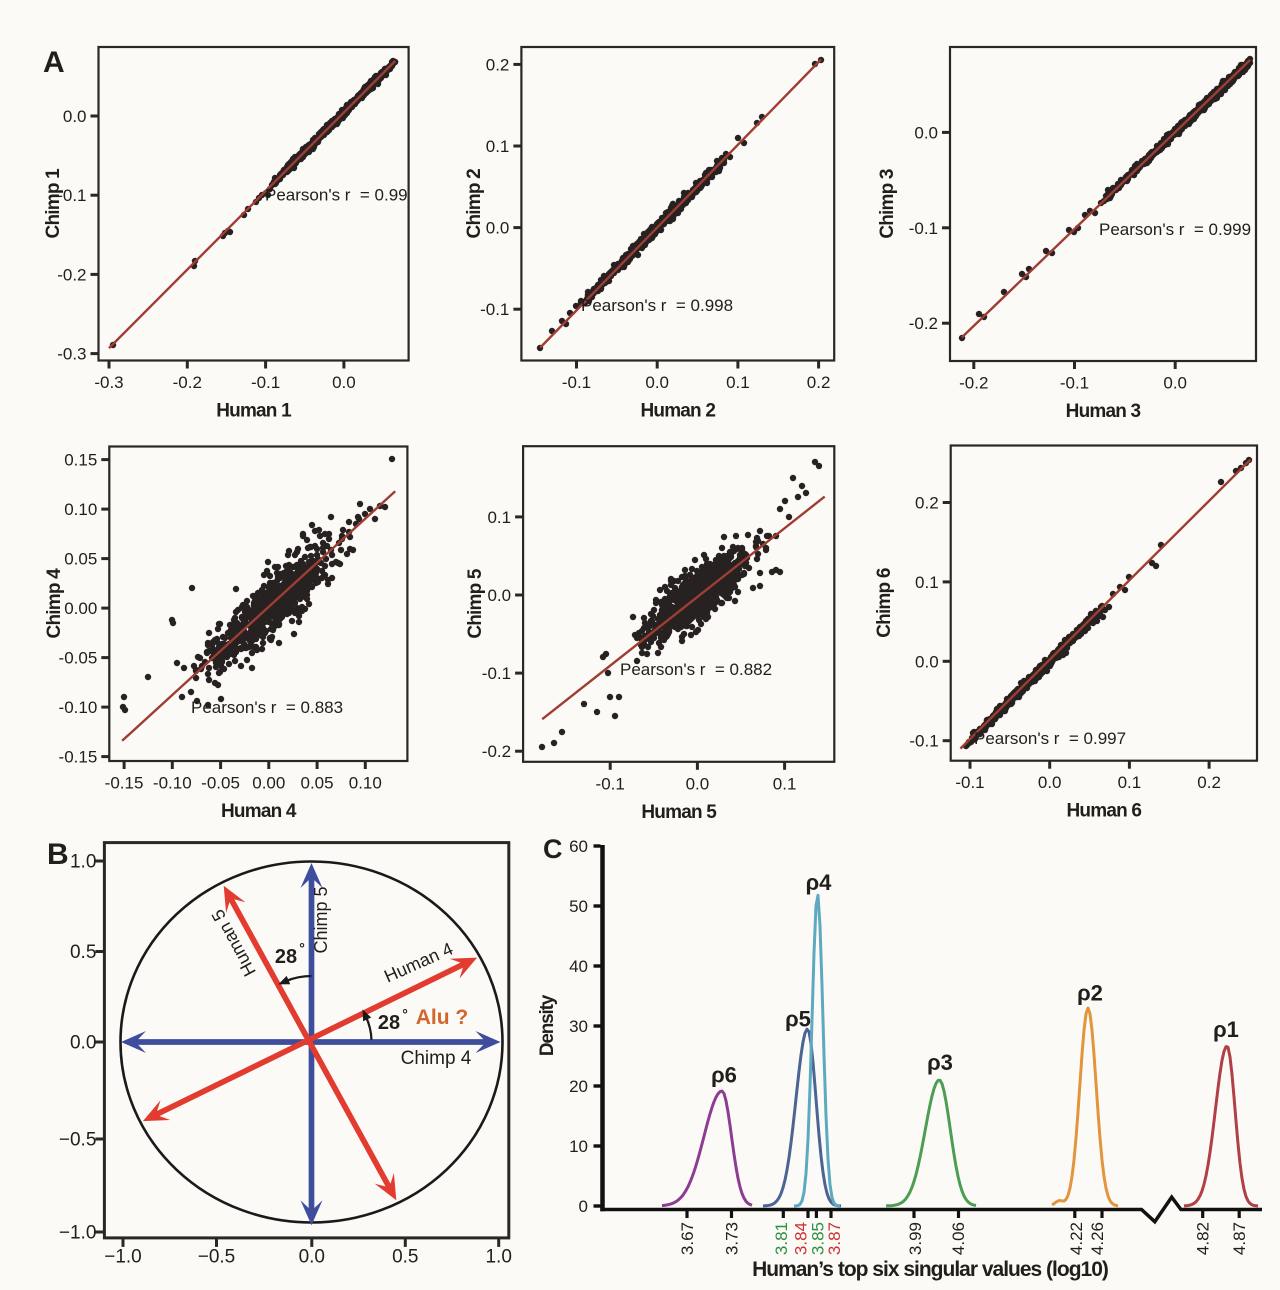 This screenshot has width=1280, height=1290. Describe the element at coordinates (53, 203) in the screenshot. I see `svg-text: Chimp 1` at that location.